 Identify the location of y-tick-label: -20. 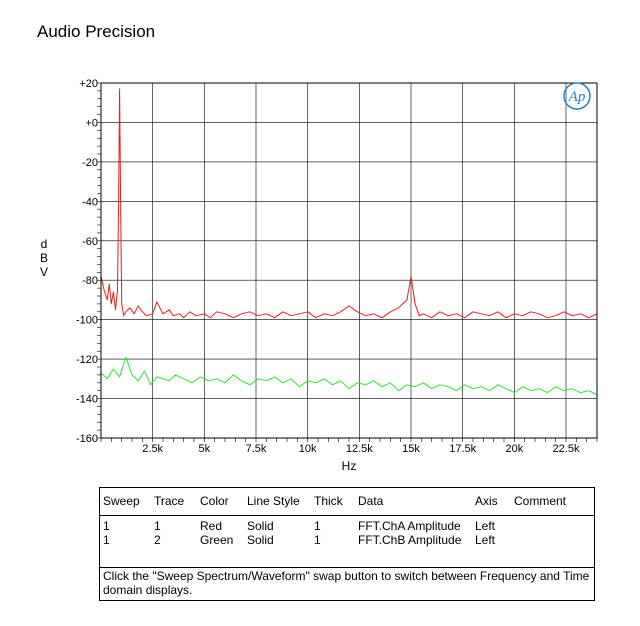
(90, 163).